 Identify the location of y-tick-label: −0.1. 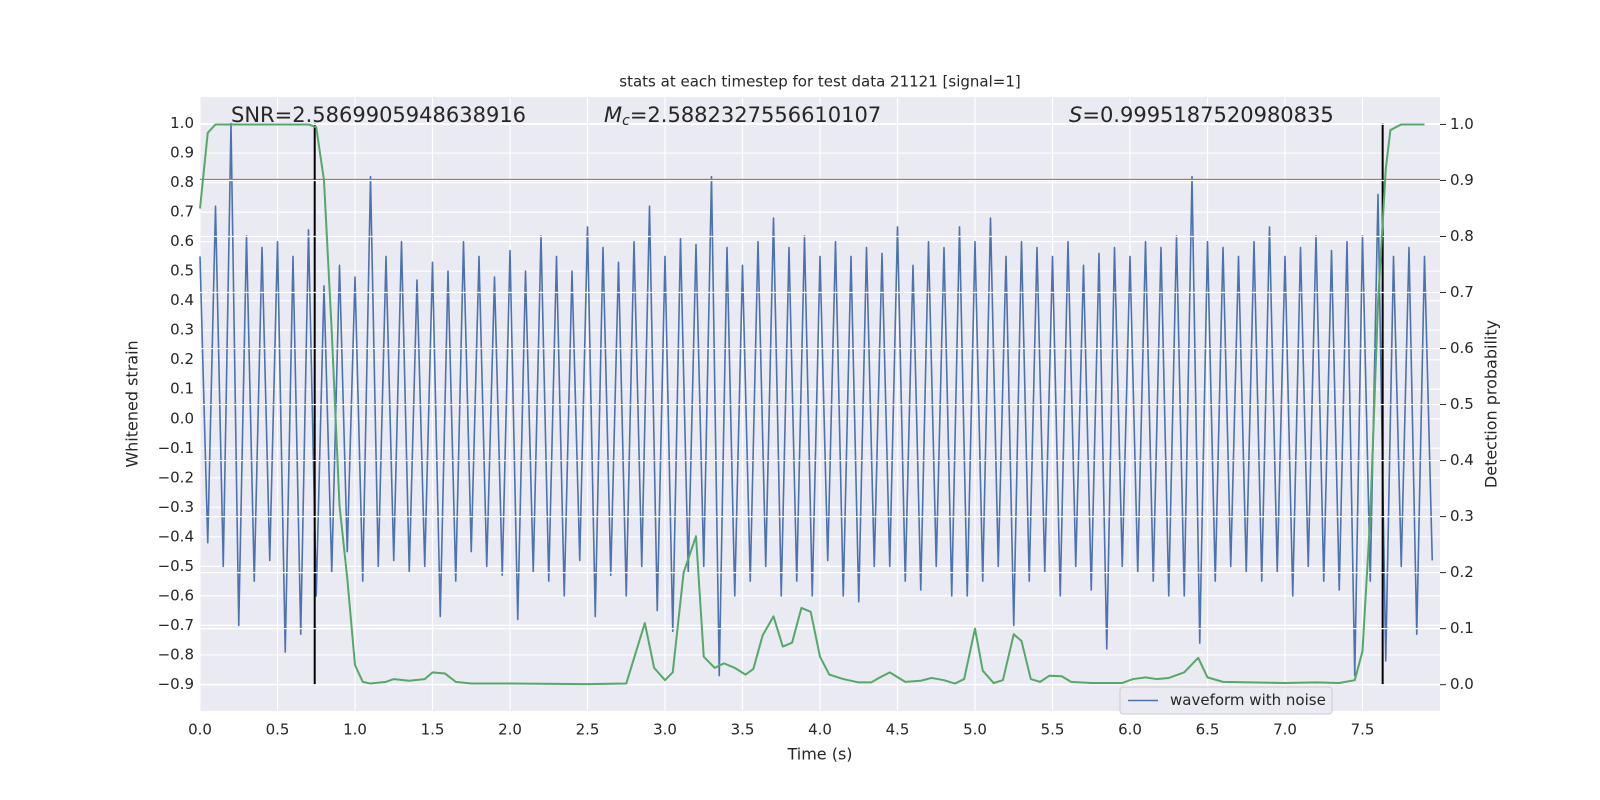
(176, 448).